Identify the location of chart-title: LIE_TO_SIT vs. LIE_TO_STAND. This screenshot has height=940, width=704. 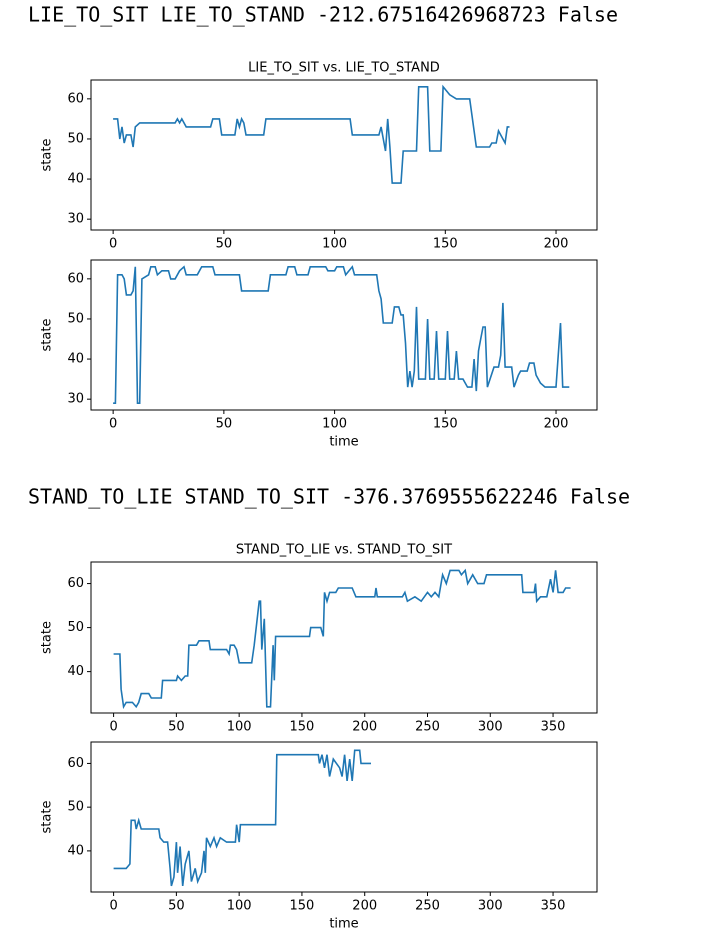
(344, 68).